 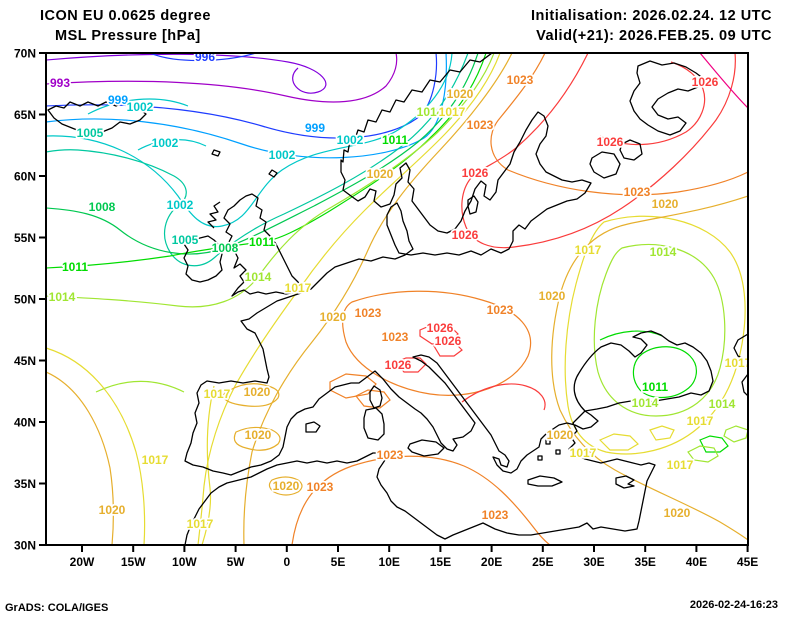 What do you see at coordinates (184, 562) in the screenshot?
I see `lon-tick-label: 10W` at bounding box center [184, 562].